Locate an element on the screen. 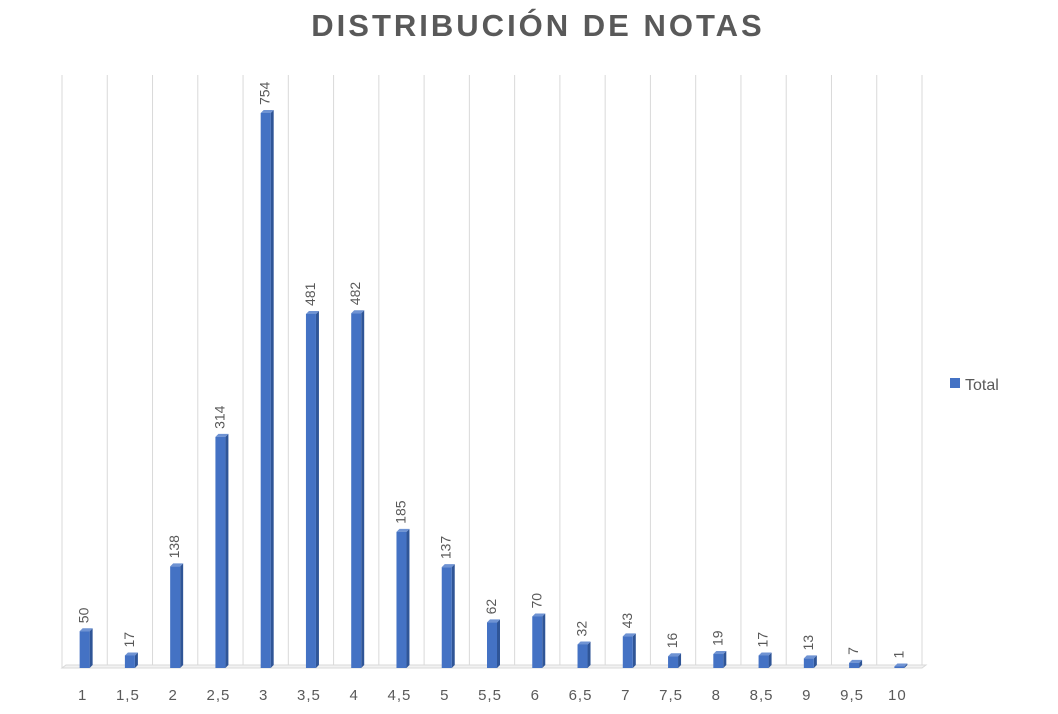 Image resolution: width=1058 pixels, height=714 pixels. data-label: 138 is located at coordinates (174, 547).